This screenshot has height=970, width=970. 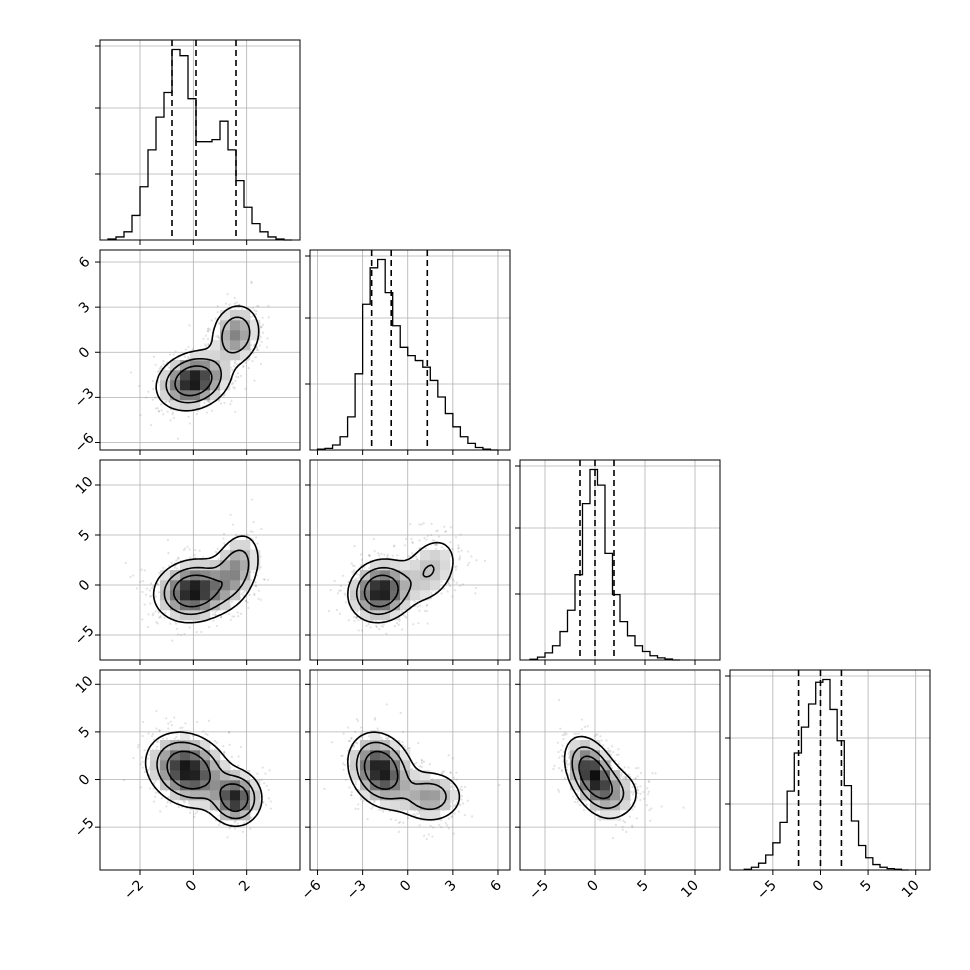 What do you see at coordinates (85, 443) in the screenshot?
I see `y-tick-label: −6` at bounding box center [85, 443].